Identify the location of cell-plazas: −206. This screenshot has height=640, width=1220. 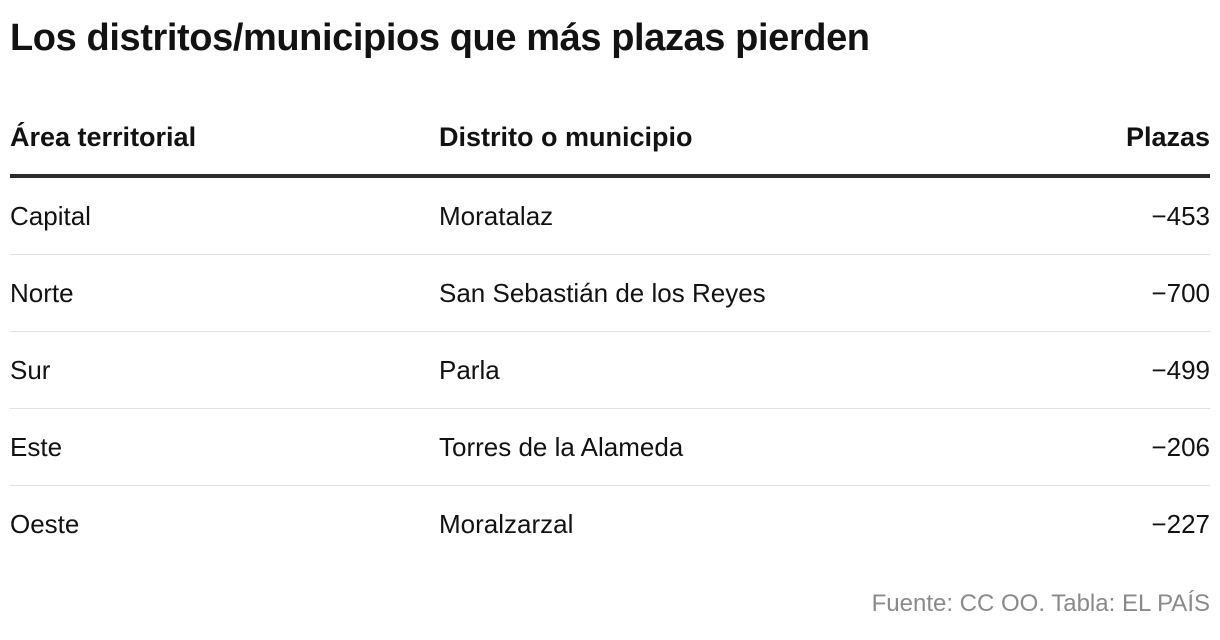
(1180, 447).